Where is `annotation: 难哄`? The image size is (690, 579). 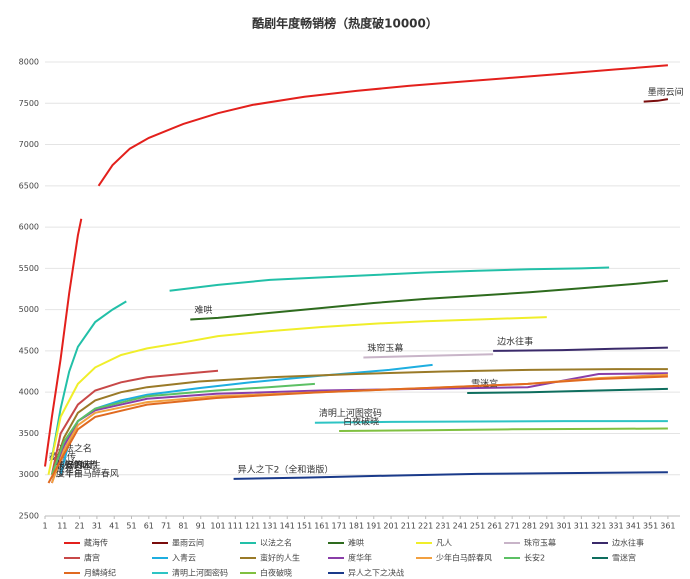
annotation: 难哄 is located at coordinates (203, 310).